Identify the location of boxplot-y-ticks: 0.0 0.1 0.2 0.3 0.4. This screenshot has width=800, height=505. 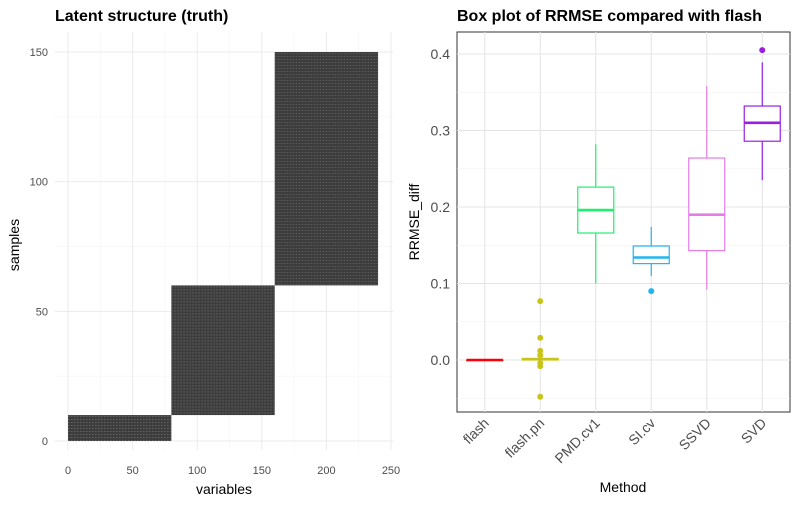
(441, 207).